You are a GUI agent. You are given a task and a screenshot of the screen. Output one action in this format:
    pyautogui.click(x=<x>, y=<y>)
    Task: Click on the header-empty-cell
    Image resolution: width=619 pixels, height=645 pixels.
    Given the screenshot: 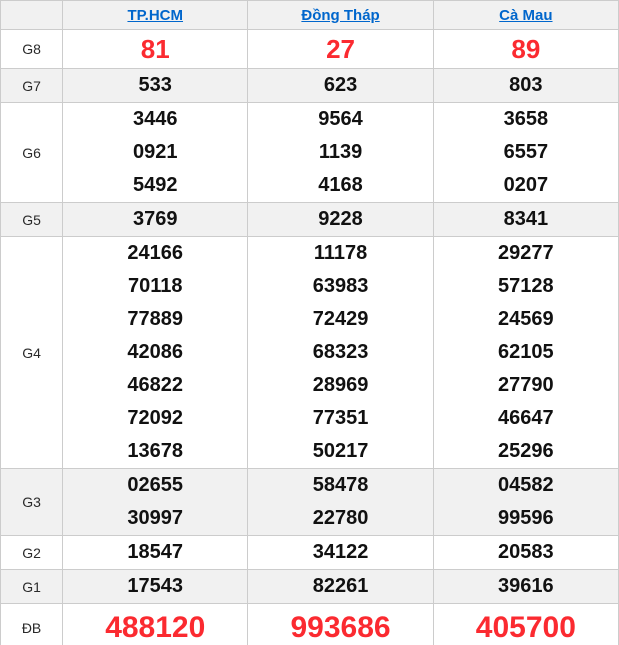 What is the action you would take?
    pyautogui.click(x=32, y=15)
    